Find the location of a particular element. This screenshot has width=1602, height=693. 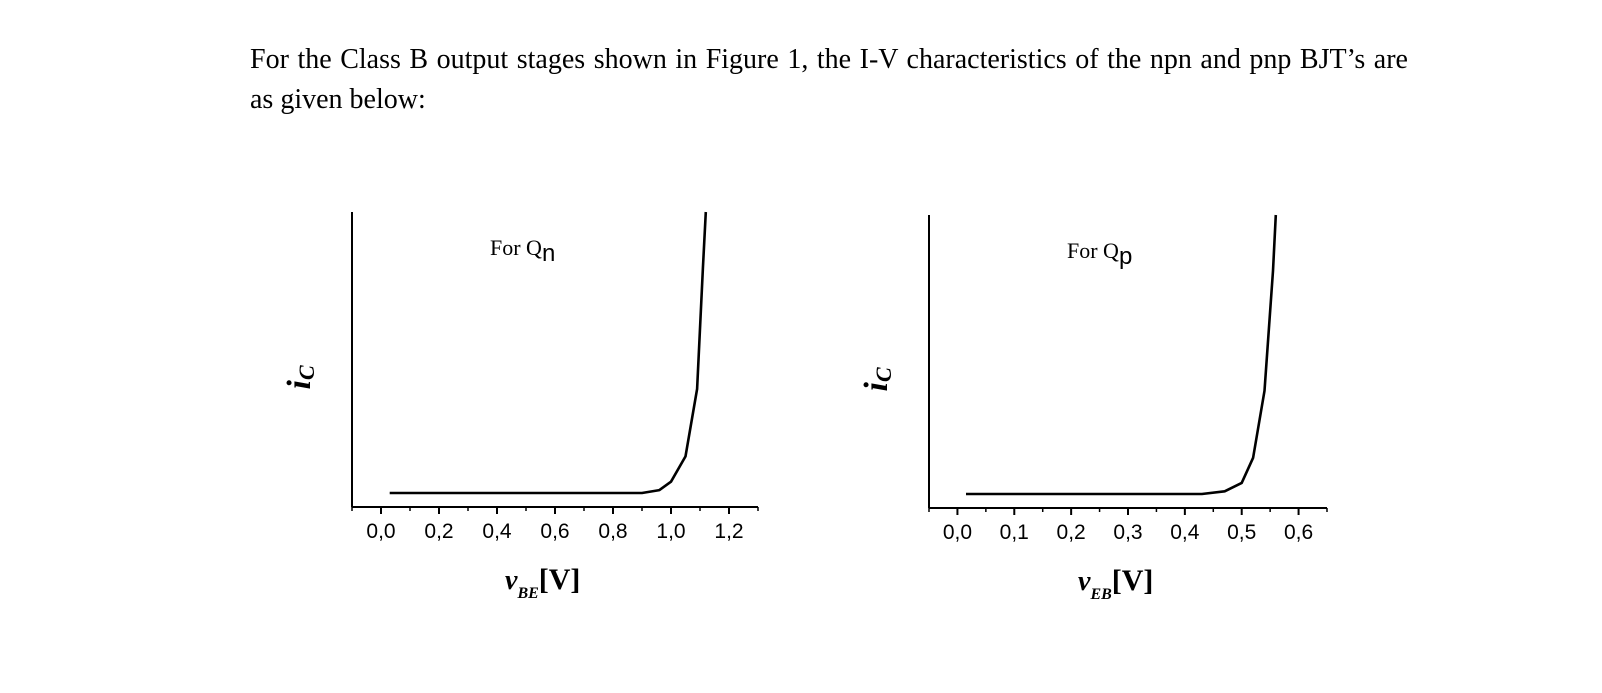

chart-annotation: For Qn is located at coordinates (522, 251).